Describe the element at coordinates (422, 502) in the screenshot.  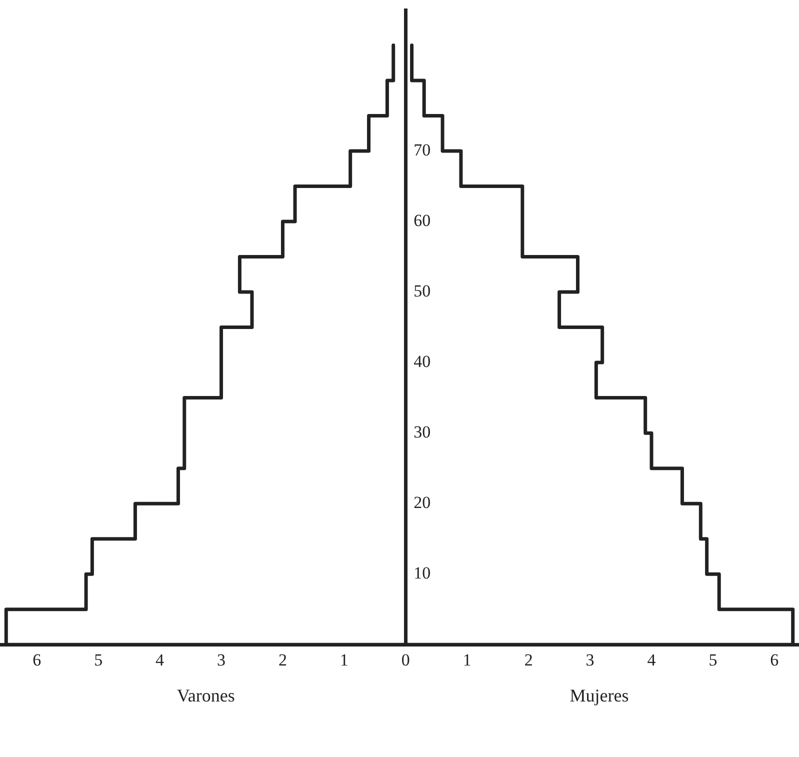
I see `y-tick-label: 20` at that location.